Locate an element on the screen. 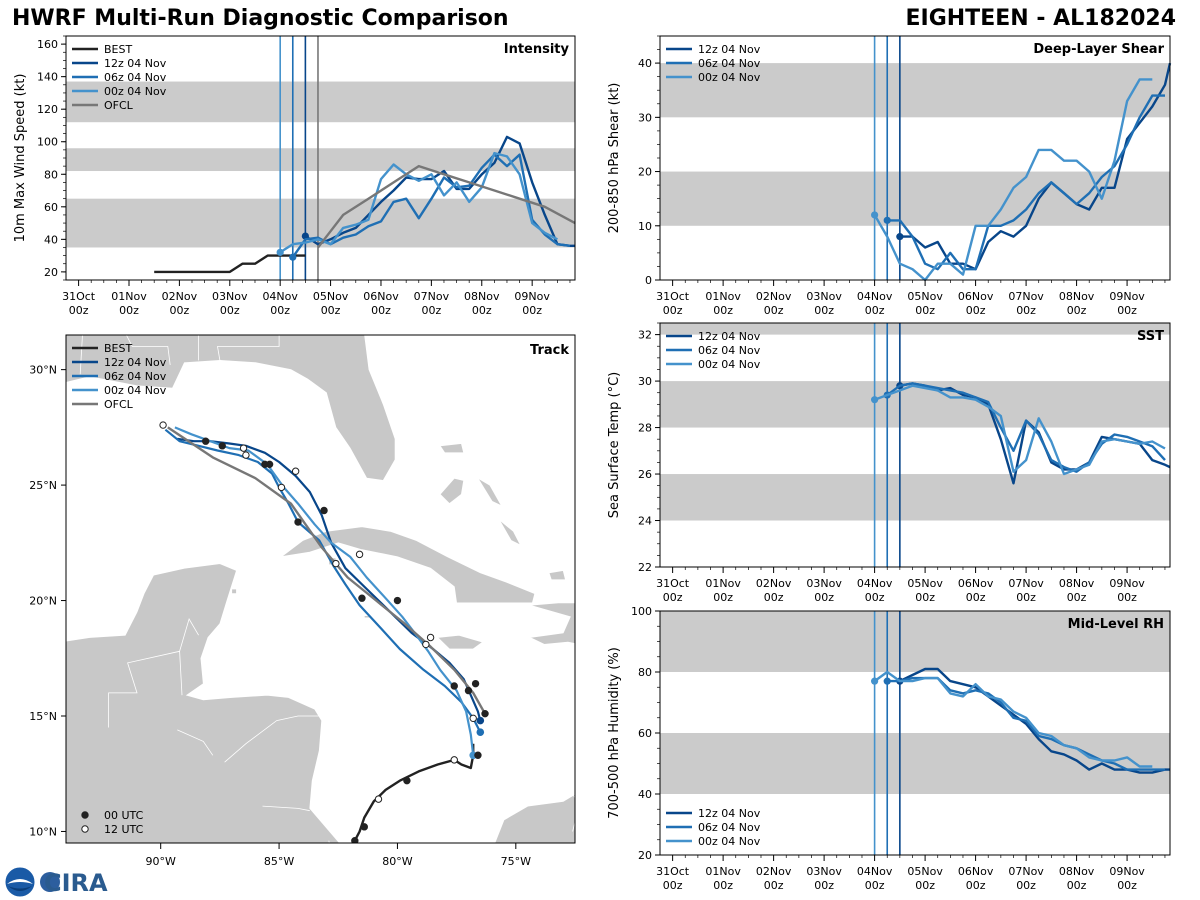  intensity-legend-label: 00z 04 Nov is located at coordinates (135, 91).